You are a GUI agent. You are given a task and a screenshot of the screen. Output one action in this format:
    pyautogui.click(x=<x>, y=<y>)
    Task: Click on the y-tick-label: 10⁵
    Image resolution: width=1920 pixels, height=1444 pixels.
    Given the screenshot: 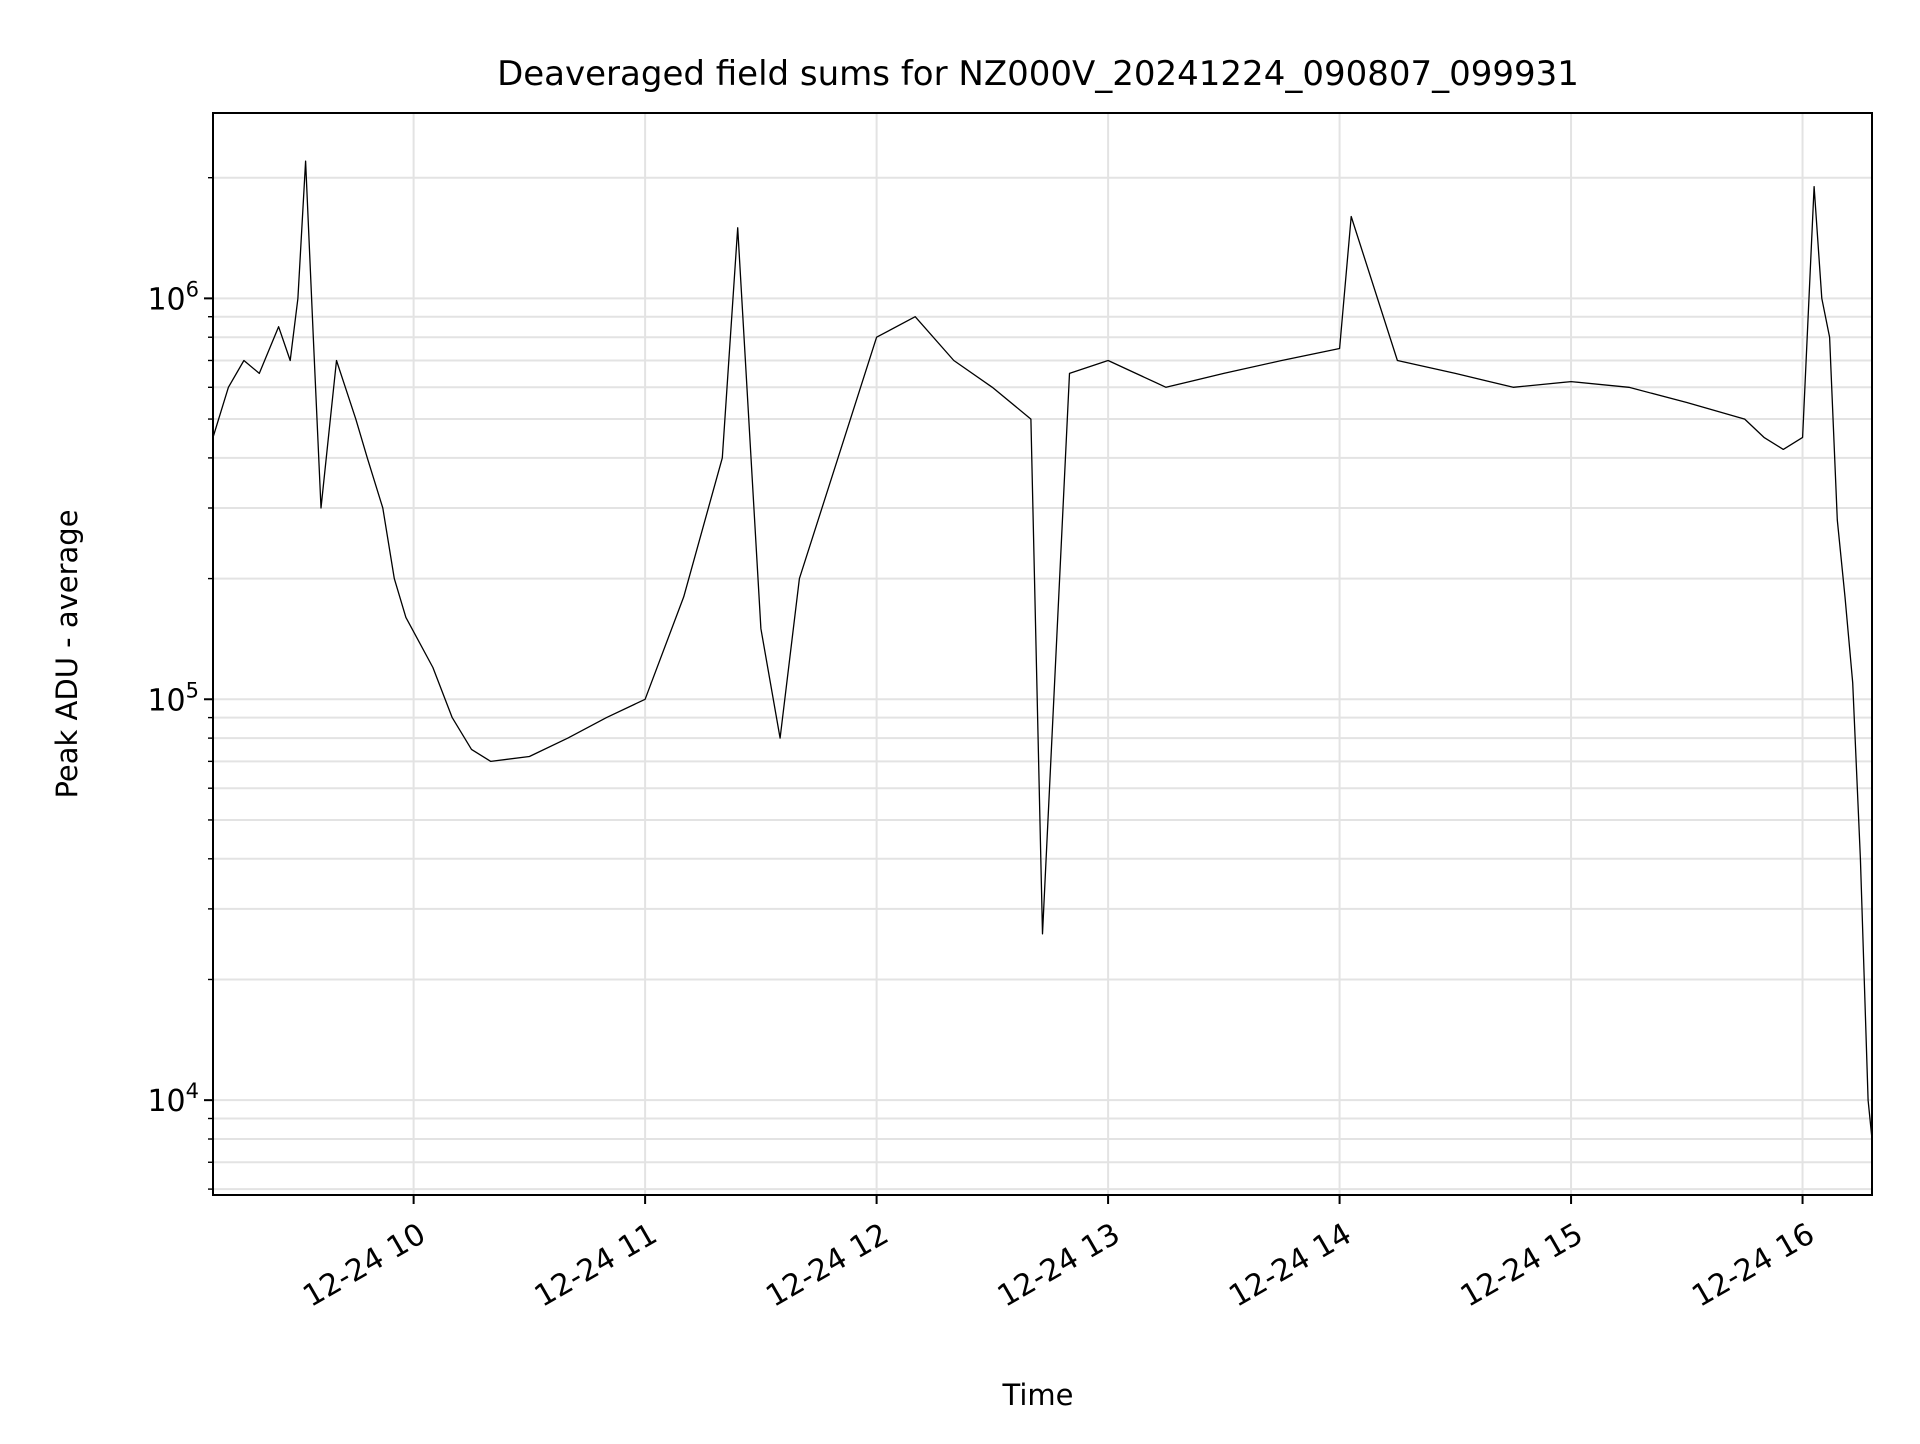 What is the action you would take?
    pyautogui.click(x=173, y=698)
    